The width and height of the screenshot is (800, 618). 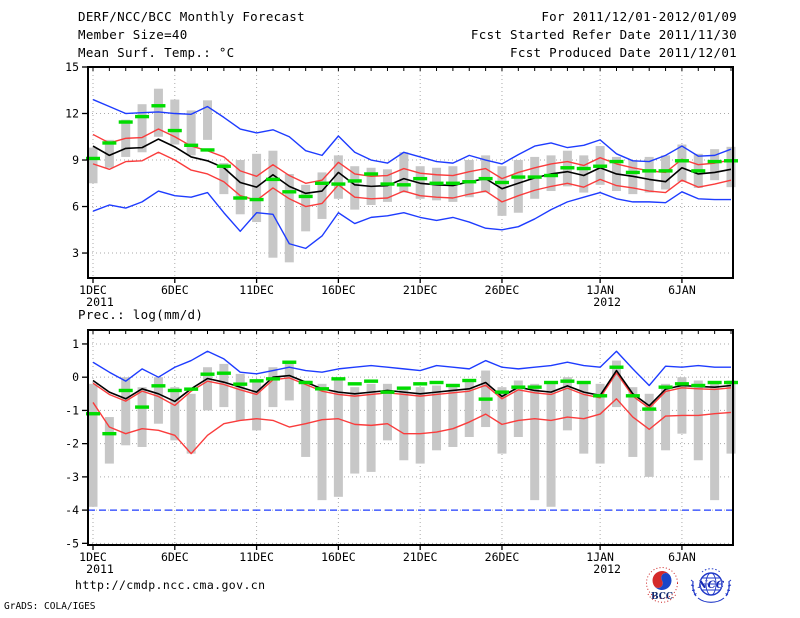 What do you see at coordinates (688, 587) in the screenshot?
I see `logos: BCC NCC` at bounding box center [688, 587].